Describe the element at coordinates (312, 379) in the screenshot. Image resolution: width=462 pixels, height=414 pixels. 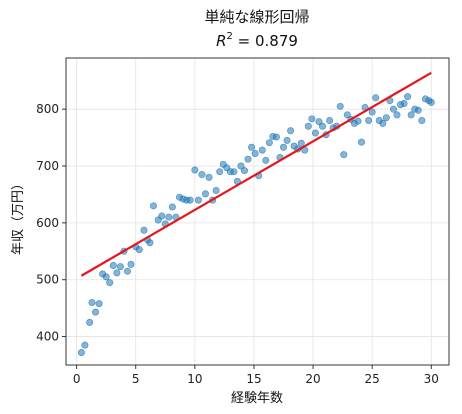
I see `x-tick-label: 20` at that location.